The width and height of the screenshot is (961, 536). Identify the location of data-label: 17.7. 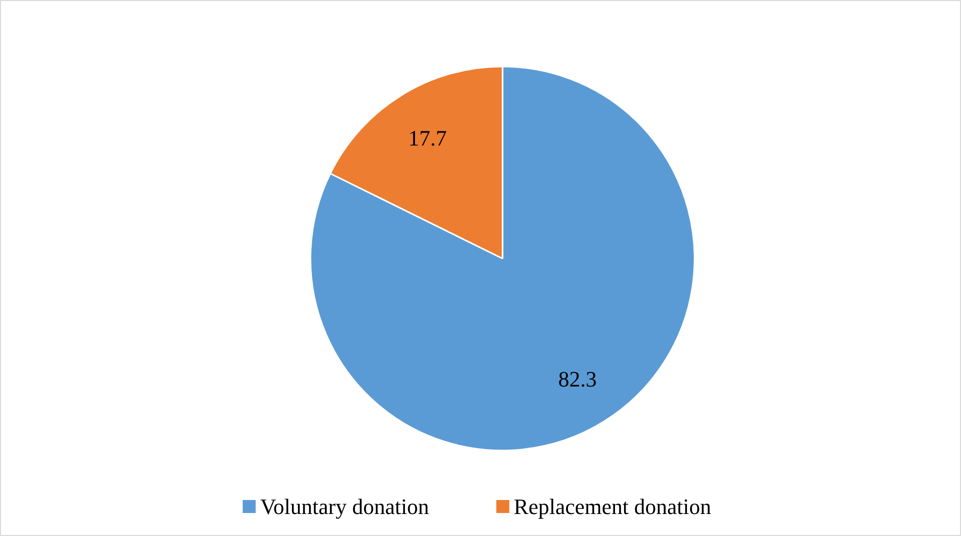
(427, 137).